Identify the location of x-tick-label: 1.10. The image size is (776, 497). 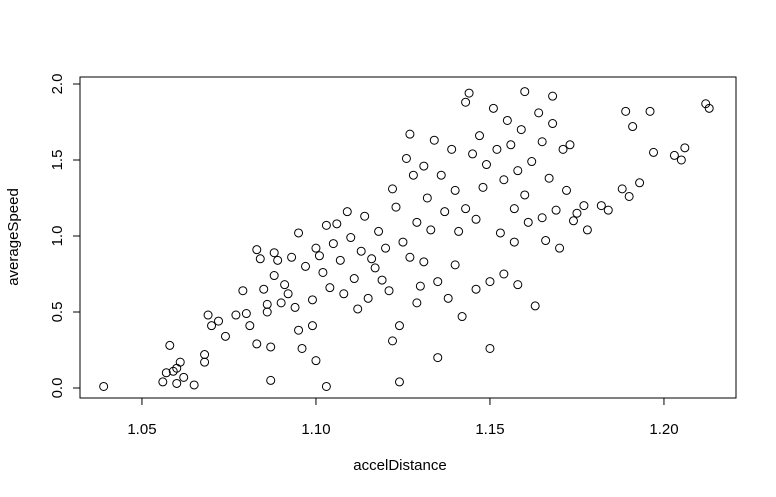
(315, 429).